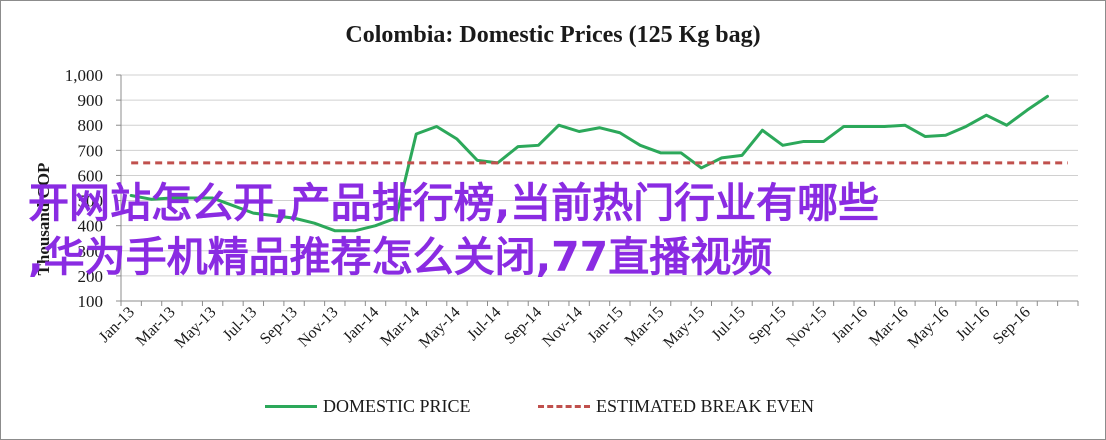  What do you see at coordinates (291, 406) in the screenshot?
I see `legend-swatch-domestic-price` at bounding box center [291, 406].